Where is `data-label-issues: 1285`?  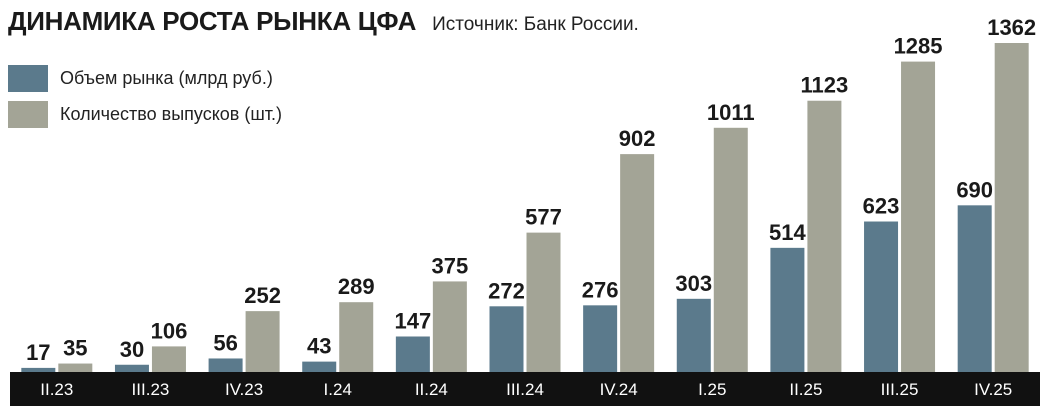 data-label-issues: 1285 is located at coordinates (918, 46).